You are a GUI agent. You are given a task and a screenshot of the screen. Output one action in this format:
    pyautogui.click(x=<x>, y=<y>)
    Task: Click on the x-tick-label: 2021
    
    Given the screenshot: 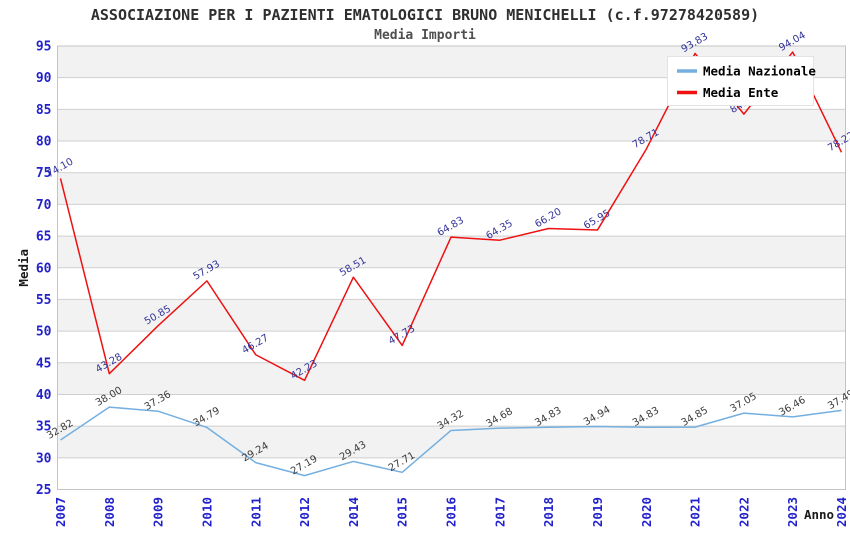 What is the action you would take?
    pyautogui.click(x=695, y=512)
    